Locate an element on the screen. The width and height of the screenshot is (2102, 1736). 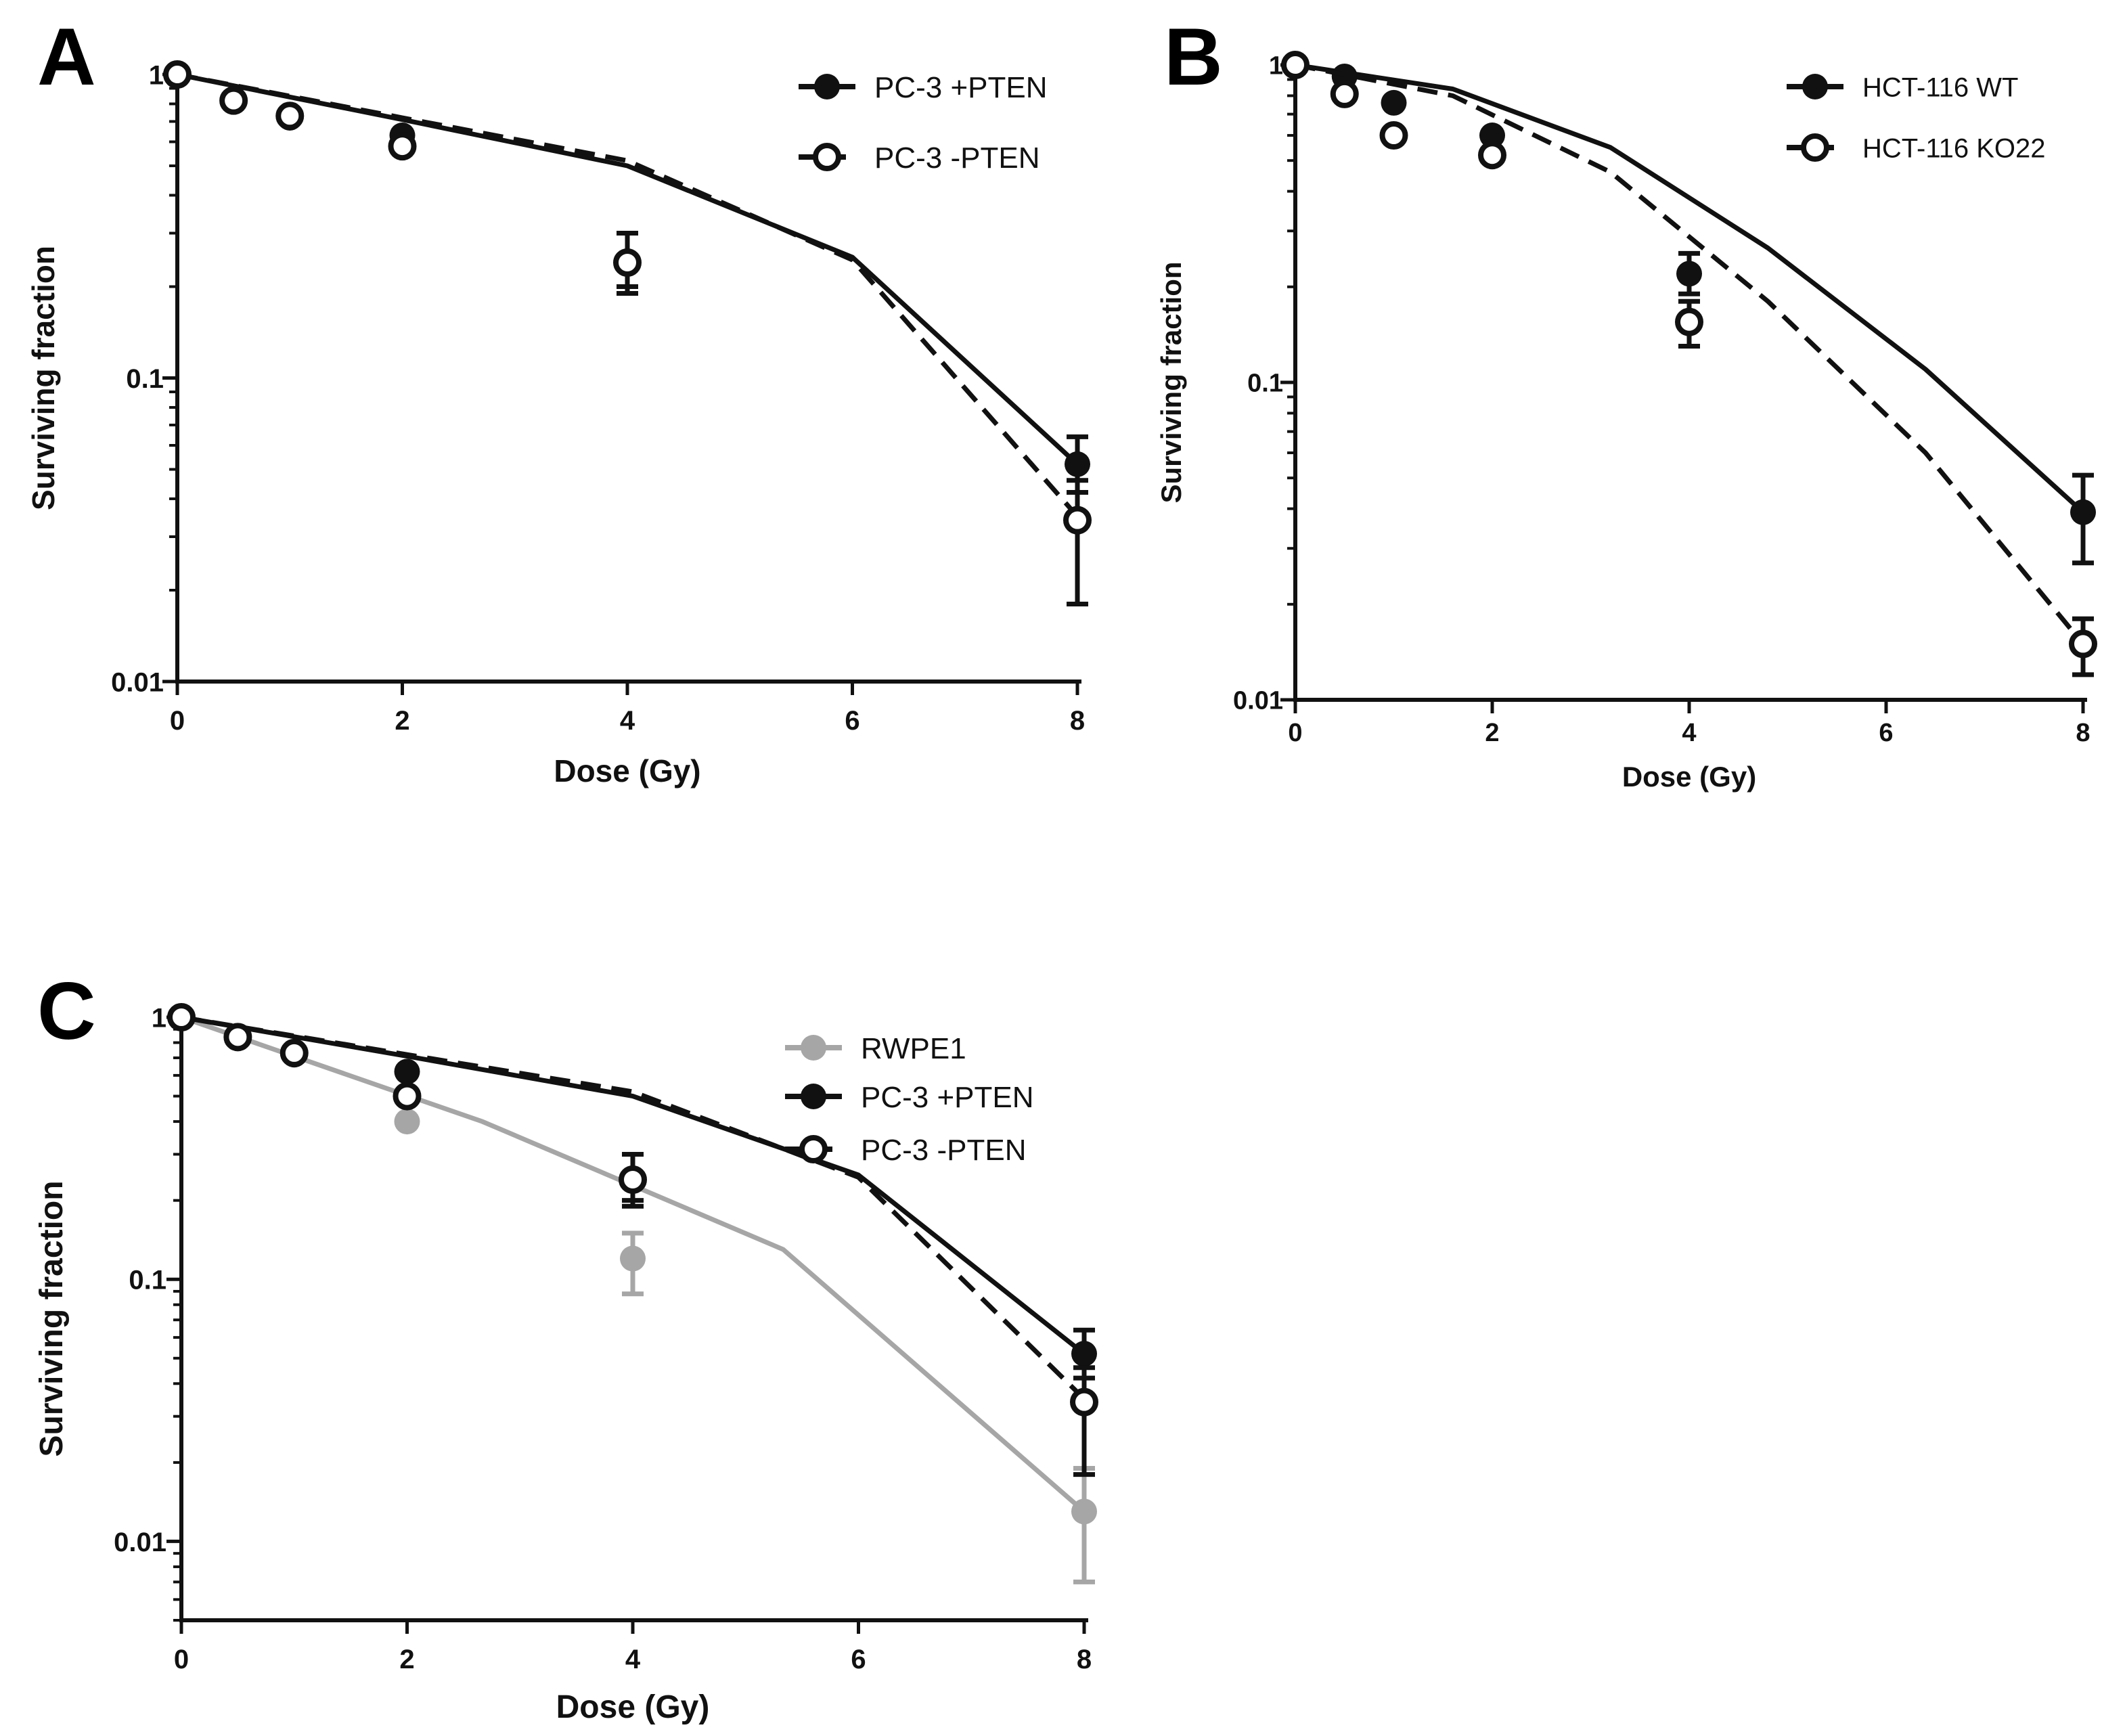
panel-c-series-2-legend-entry: PC-3 +PTEN is located at coordinates (909, 1097).